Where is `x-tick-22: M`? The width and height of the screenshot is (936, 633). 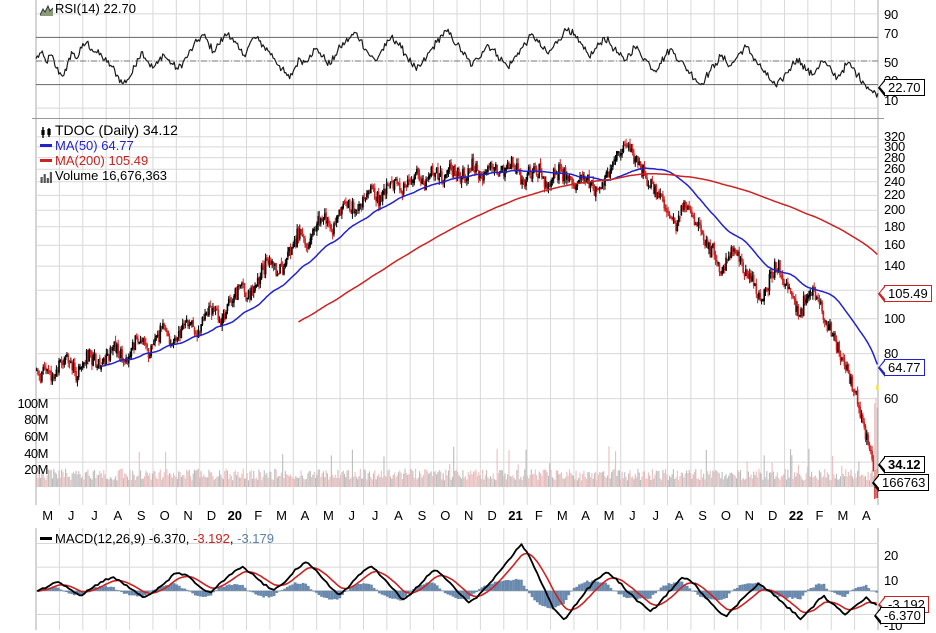
x-tick-22: M is located at coordinates (562, 515).